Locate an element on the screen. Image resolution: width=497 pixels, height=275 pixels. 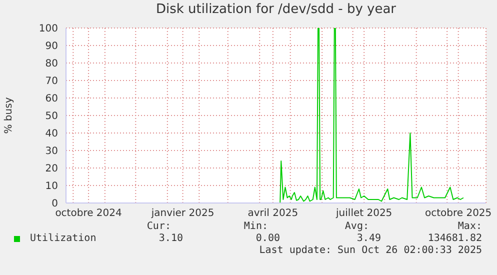
y-tick-label: 50 is located at coordinates (51, 116).